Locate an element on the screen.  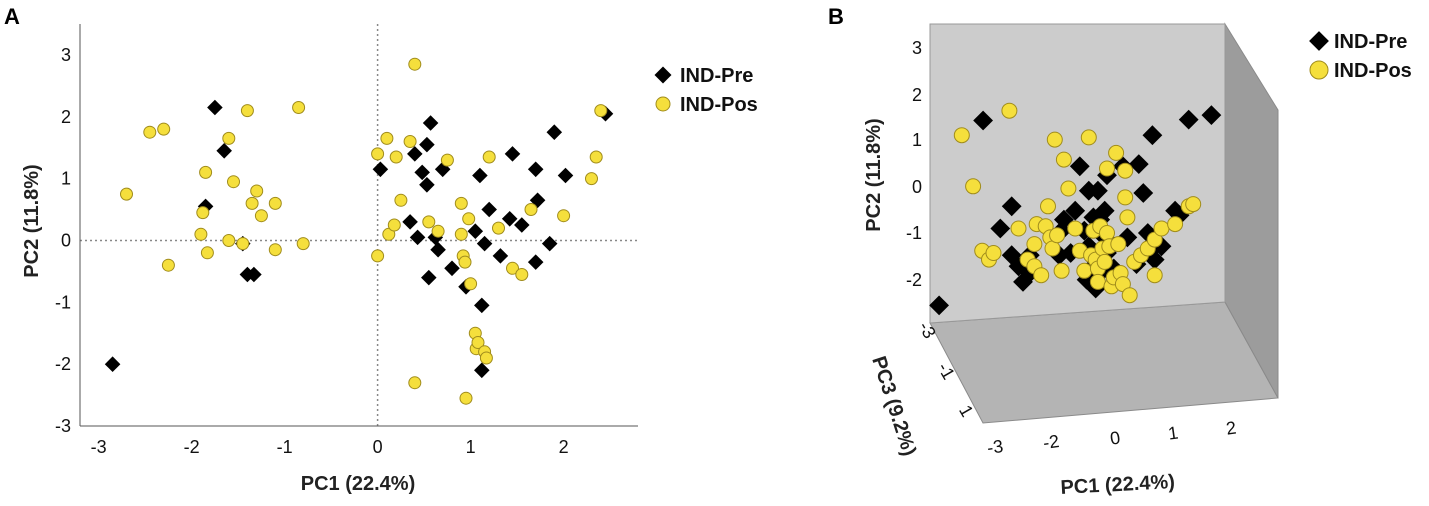
x-tick-label: -2 is located at coordinates (192, 447).